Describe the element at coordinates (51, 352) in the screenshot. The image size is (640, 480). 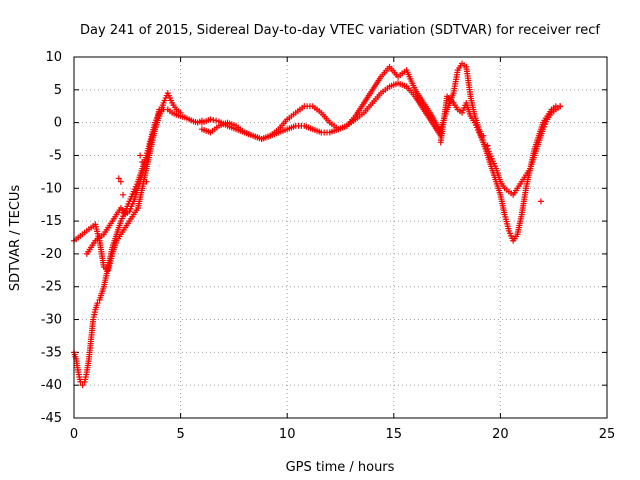
I see `y-tick-label: -35` at that location.